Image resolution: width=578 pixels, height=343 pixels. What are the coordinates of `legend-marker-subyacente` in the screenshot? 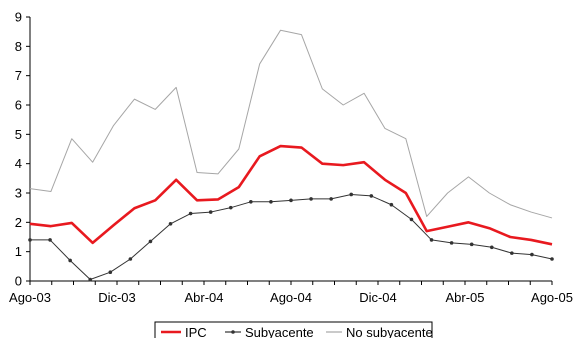 It's located at (233, 332).